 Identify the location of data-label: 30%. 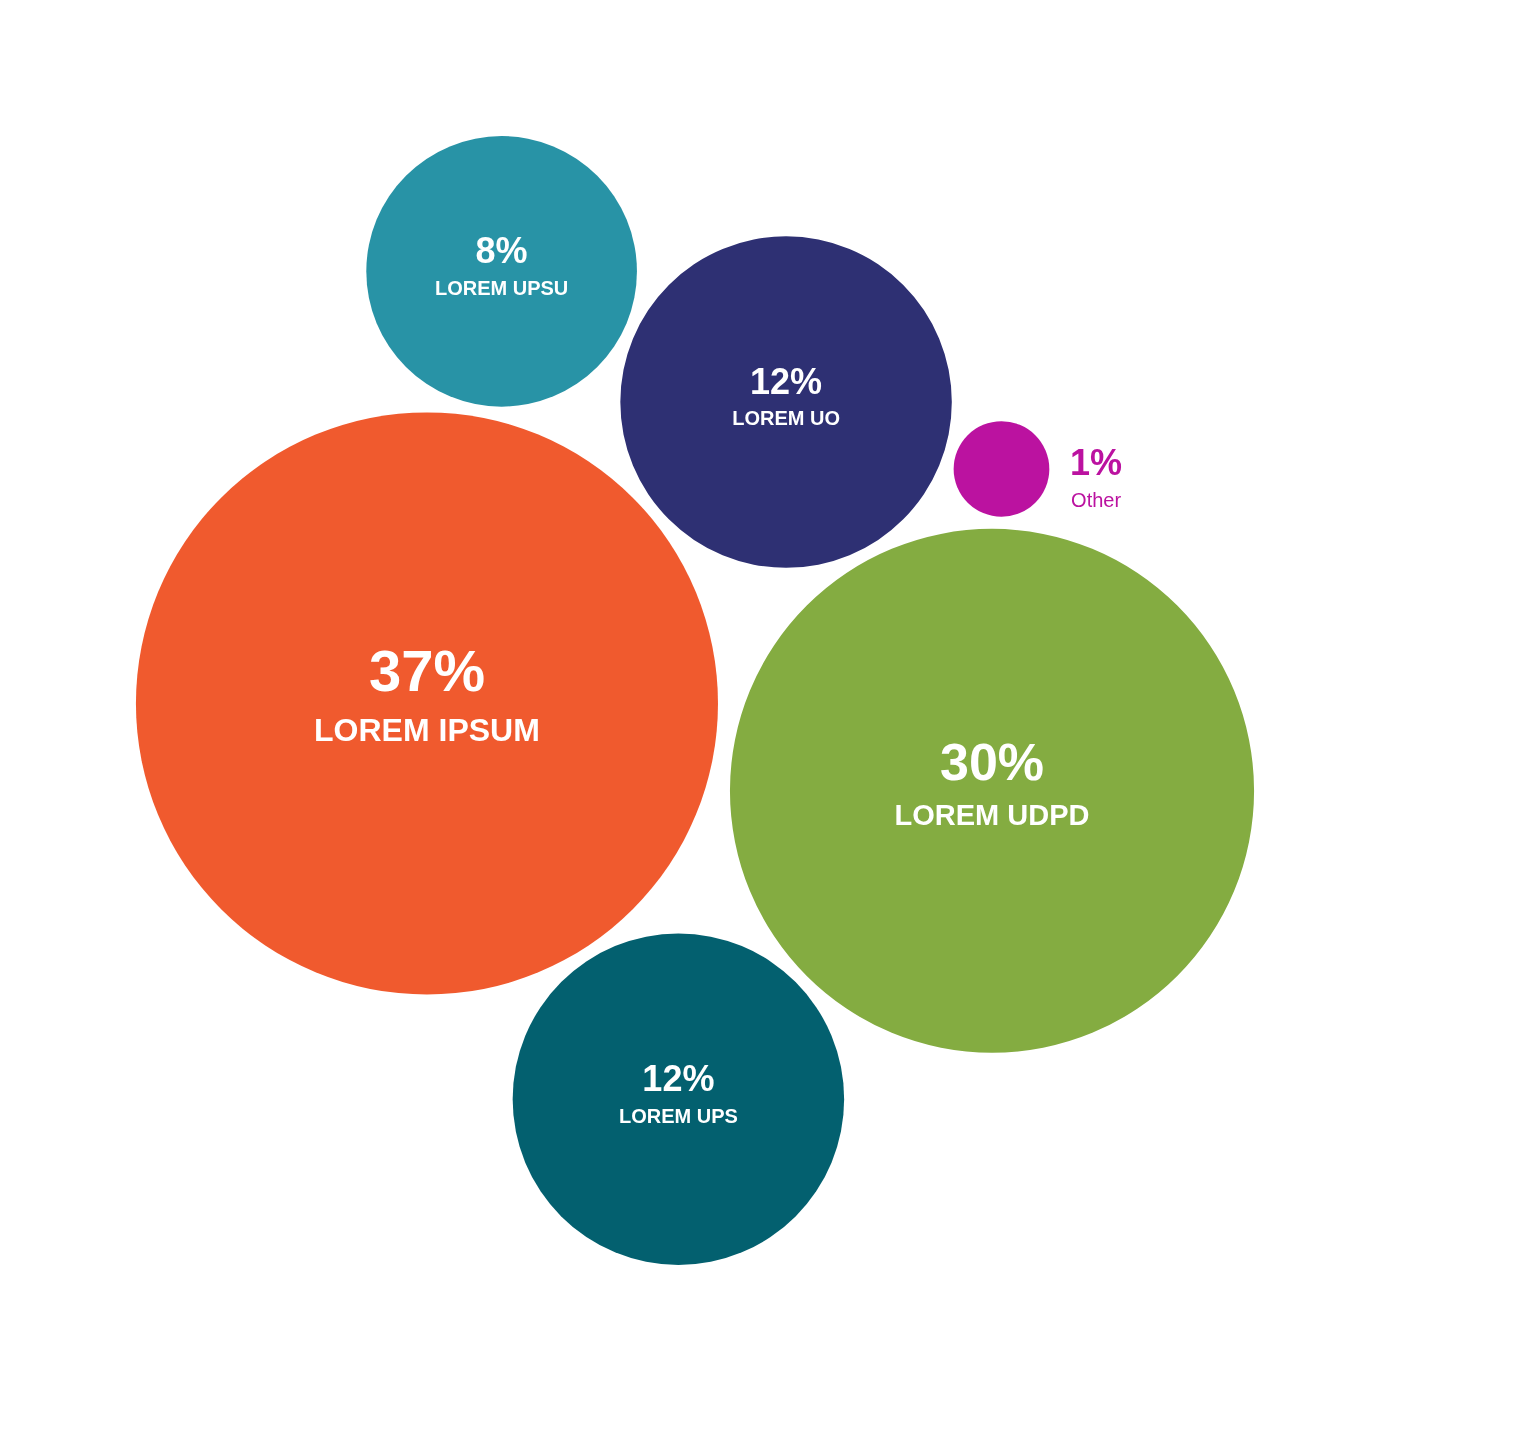
(992, 761).